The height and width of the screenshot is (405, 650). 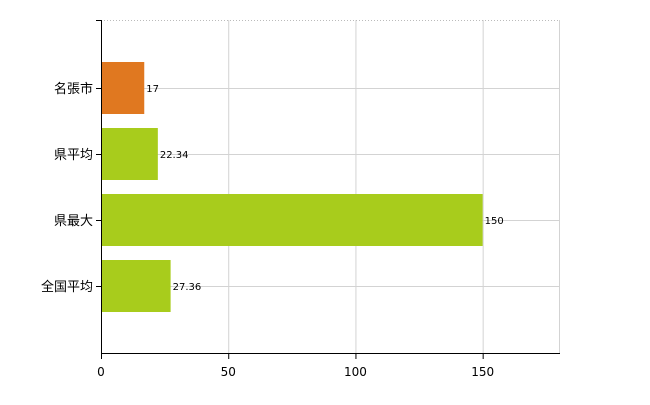 I want to click on category-label: 名張市, so click(x=73, y=89).